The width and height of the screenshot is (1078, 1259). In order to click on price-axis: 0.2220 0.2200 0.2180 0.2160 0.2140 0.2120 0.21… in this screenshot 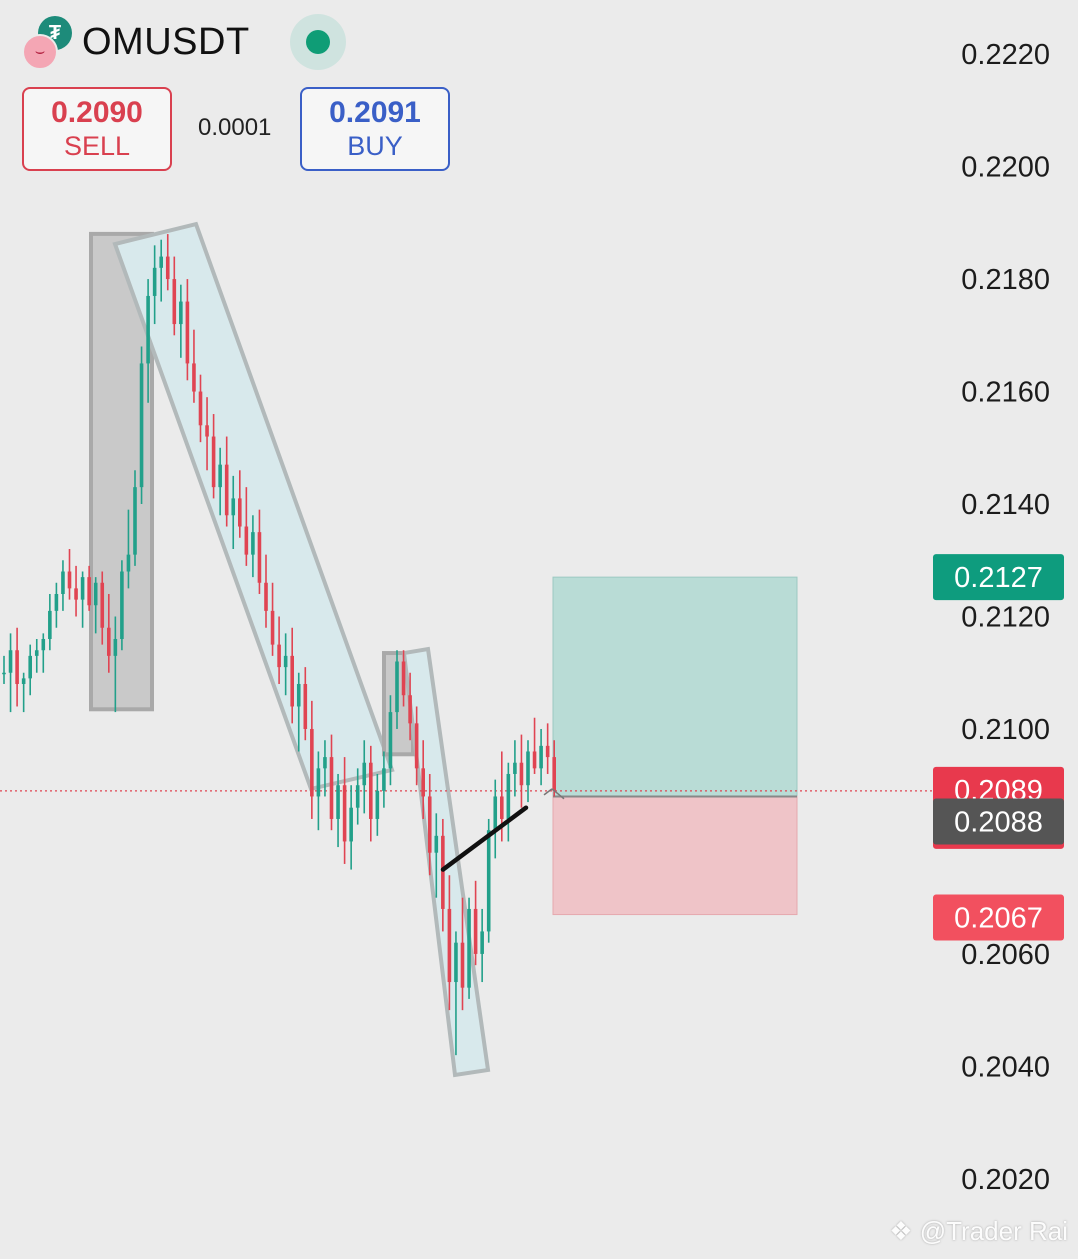, I will do `click(1005, 617)`.